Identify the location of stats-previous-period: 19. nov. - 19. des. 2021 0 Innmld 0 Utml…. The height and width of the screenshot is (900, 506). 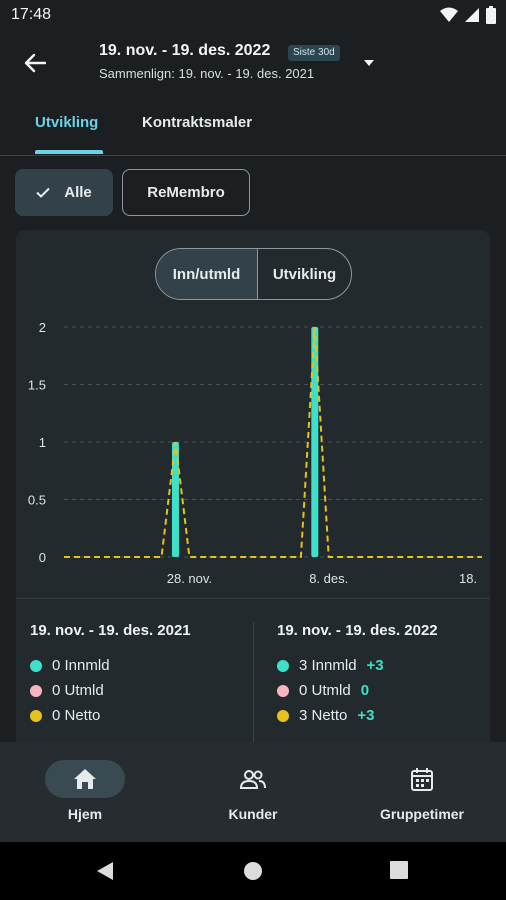
(110, 675).